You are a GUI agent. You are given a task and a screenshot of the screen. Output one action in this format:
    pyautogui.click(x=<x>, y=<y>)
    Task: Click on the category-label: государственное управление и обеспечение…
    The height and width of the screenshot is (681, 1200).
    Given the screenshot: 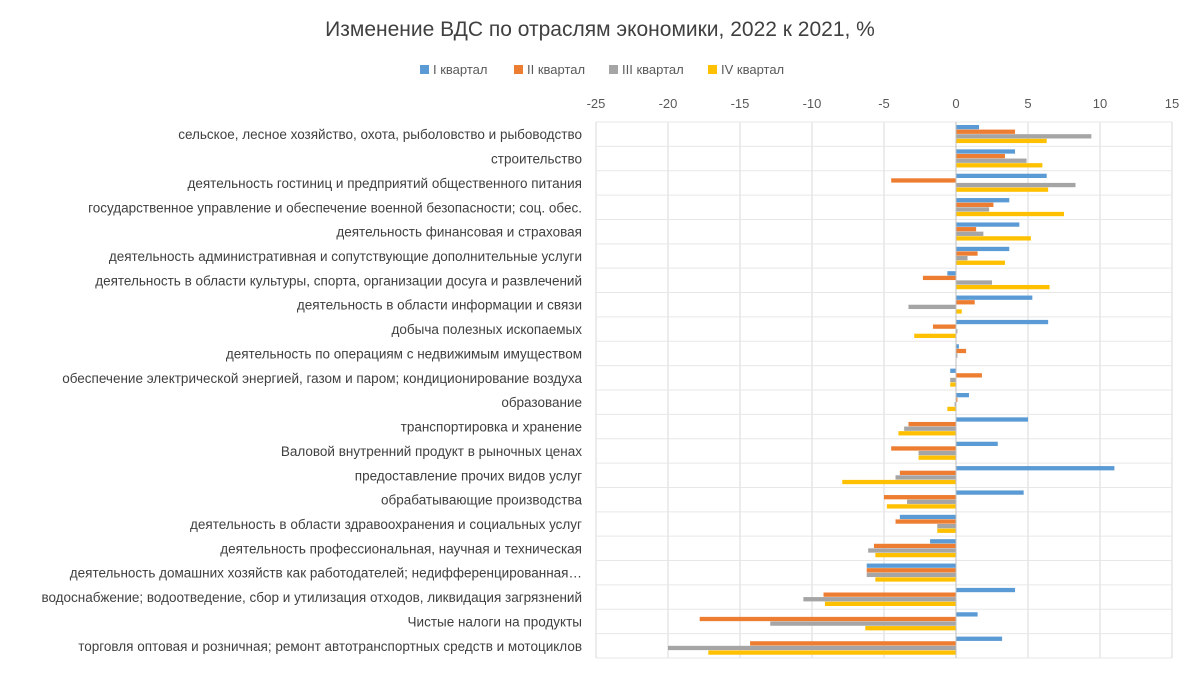 What is the action you would take?
    pyautogui.click(x=335, y=207)
    